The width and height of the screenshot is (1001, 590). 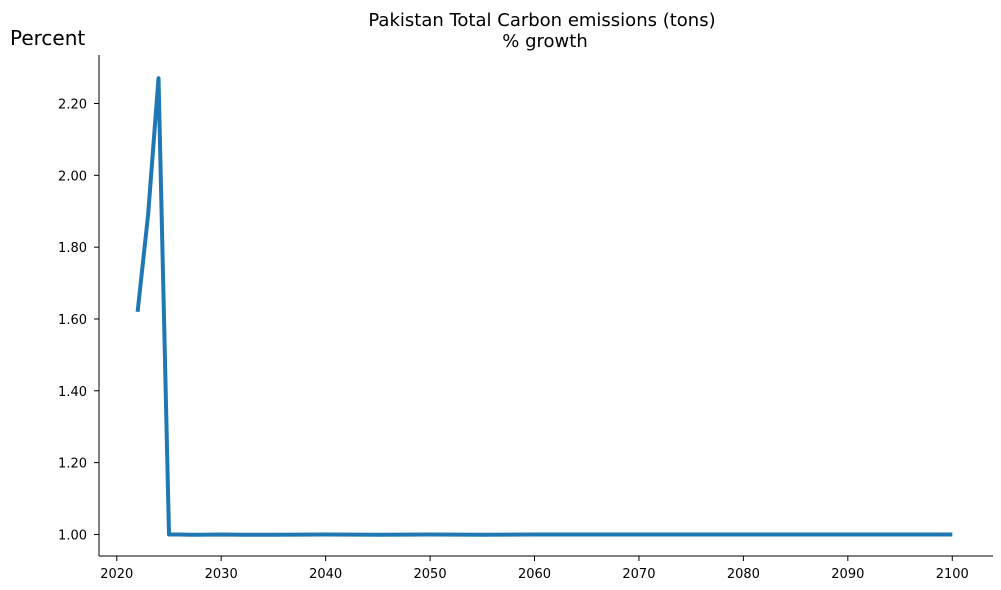 I want to click on y-tick-label: 1.80, so click(x=72, y=248).